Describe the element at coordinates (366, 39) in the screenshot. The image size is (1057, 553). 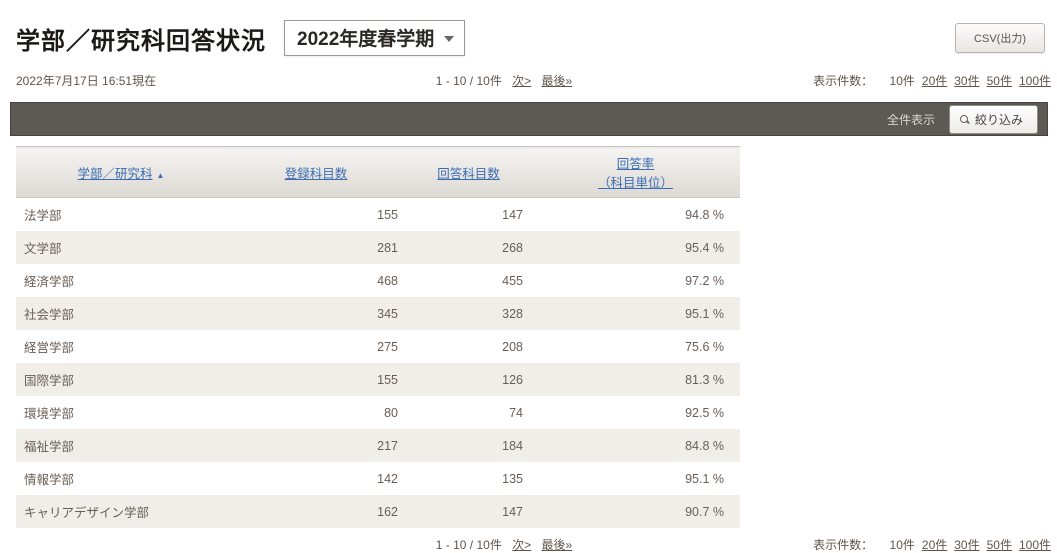
I see `semester-dropdown-value: 2022年度春学期` at that location.